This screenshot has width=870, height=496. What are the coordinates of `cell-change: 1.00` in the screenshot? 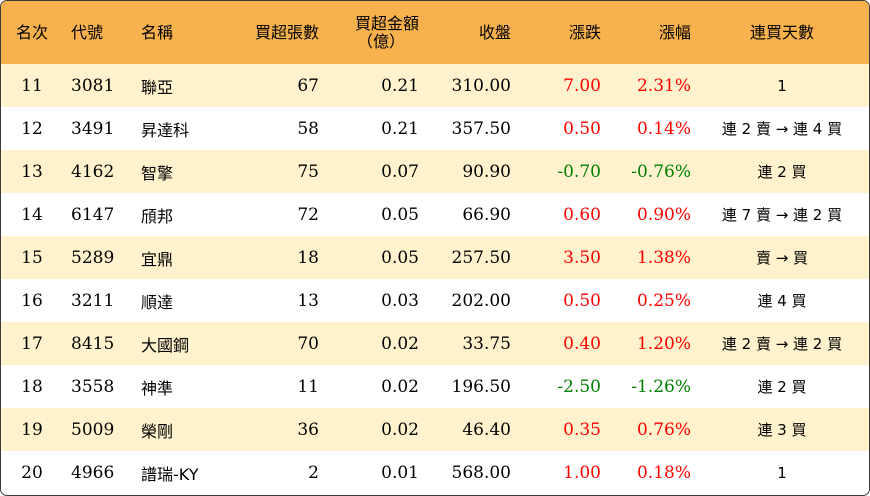 It's located at (582, 472).